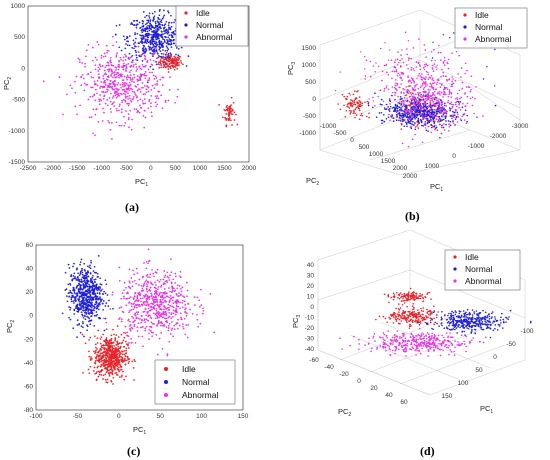 The height and width of the screenshot is (460, 550). Describe the element at coordinates (52, 168) in the screenshot. I see `a-xtick: -2000` at that location.